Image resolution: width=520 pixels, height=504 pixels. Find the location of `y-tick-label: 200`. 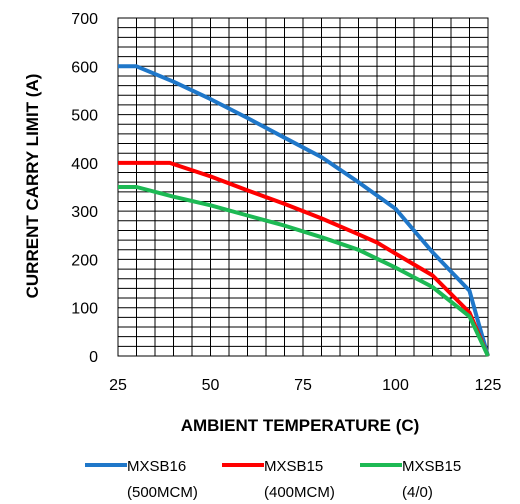

y-tick-label: 200 is located at coordinates (84, 260).